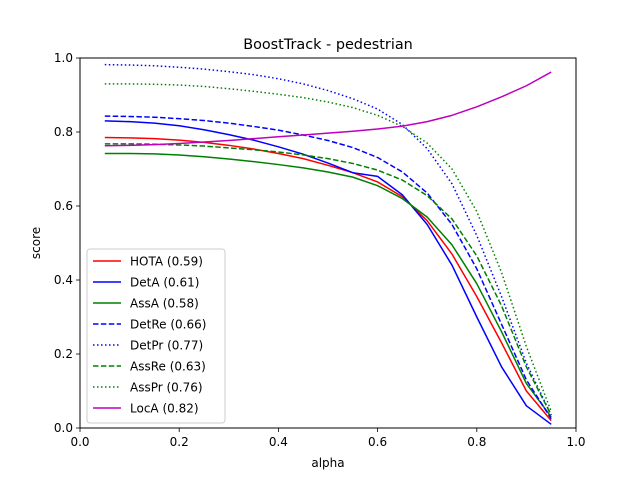  I want to click on y-axis: 0.0 0.2 0.4 0.6 0.8 1.0, so click(67, 243).